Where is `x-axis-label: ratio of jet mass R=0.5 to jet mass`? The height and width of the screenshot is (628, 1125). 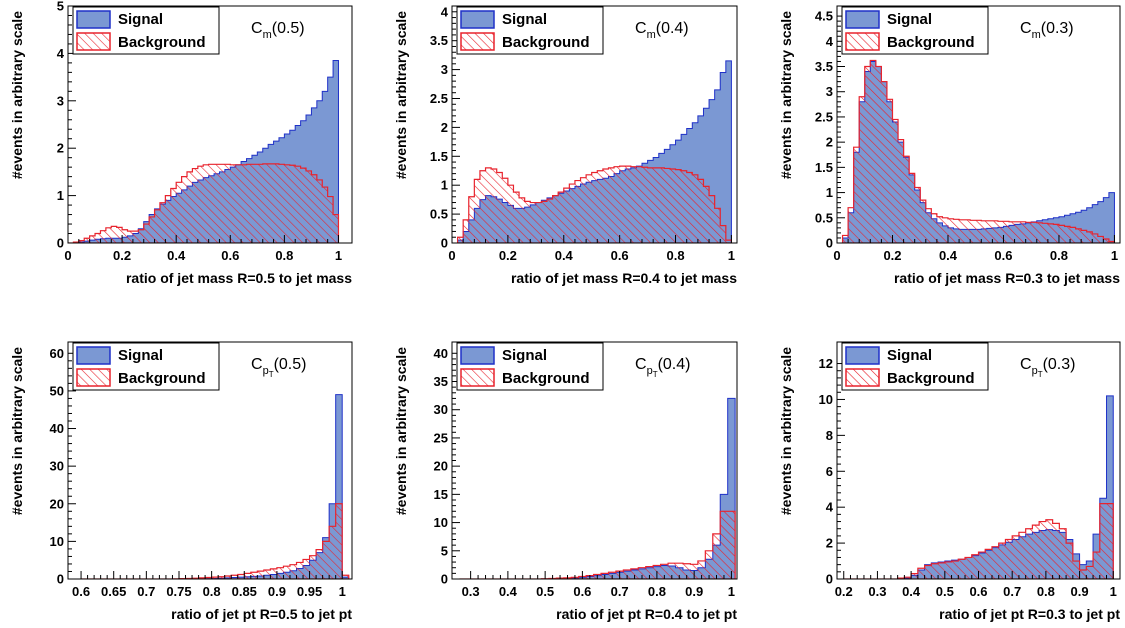
x-axis-label: ratio of jet mass R=0.5 to jet mass is located at coordinates (239, 278).